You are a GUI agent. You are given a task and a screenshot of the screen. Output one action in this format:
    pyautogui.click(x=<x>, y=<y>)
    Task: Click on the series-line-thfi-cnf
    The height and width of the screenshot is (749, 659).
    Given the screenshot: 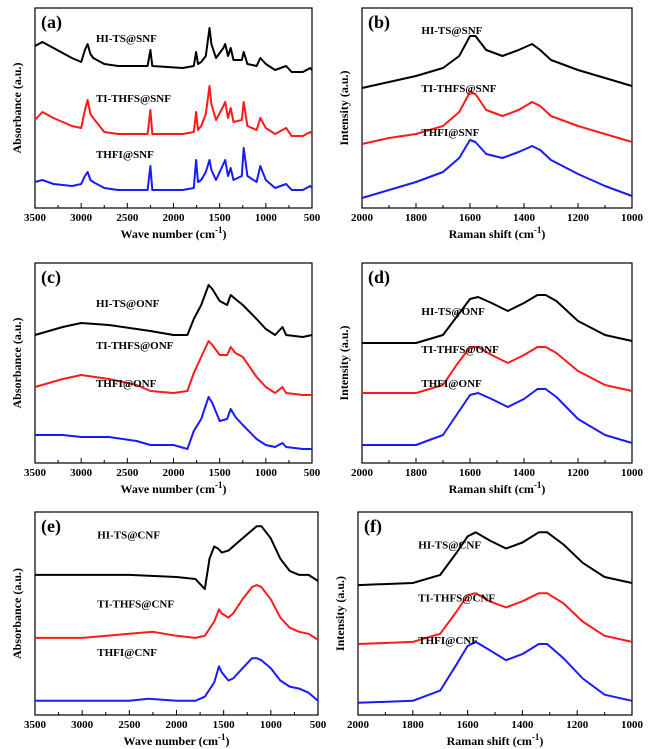 What is the action you would take?
    pyautogui.click(x=495, y=672)
    